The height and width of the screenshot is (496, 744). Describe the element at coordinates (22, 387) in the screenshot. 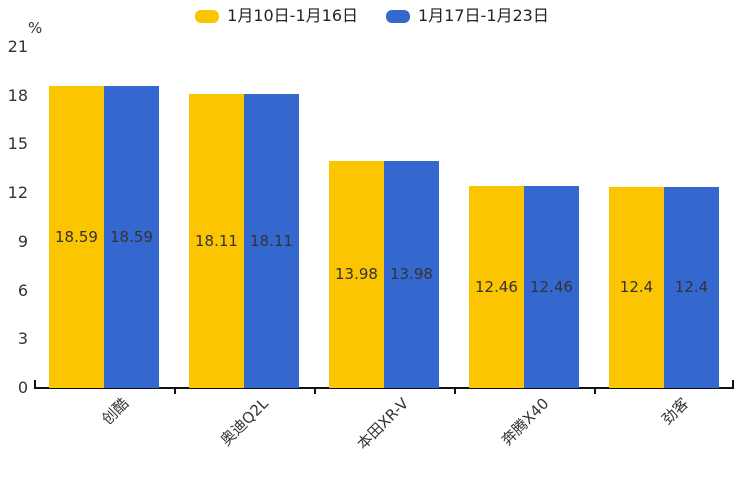

I see `y-tick-label: 0` at that location.